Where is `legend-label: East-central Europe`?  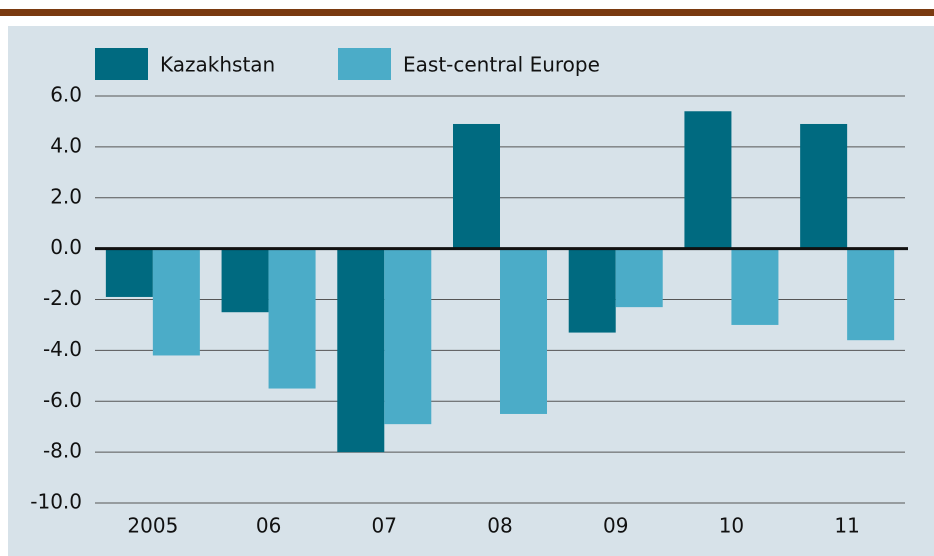 legend-label: East-central Europe is located at coordinates (501, 65).